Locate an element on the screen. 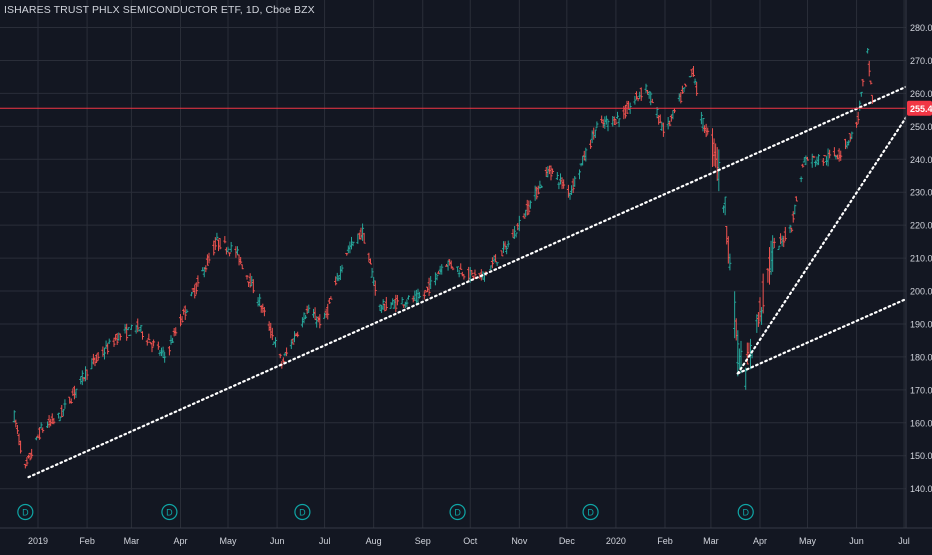 Image resolution: width=932 pixels, height=555 pixels. x-tick-label: Oct is located at coordinates (470, 541).